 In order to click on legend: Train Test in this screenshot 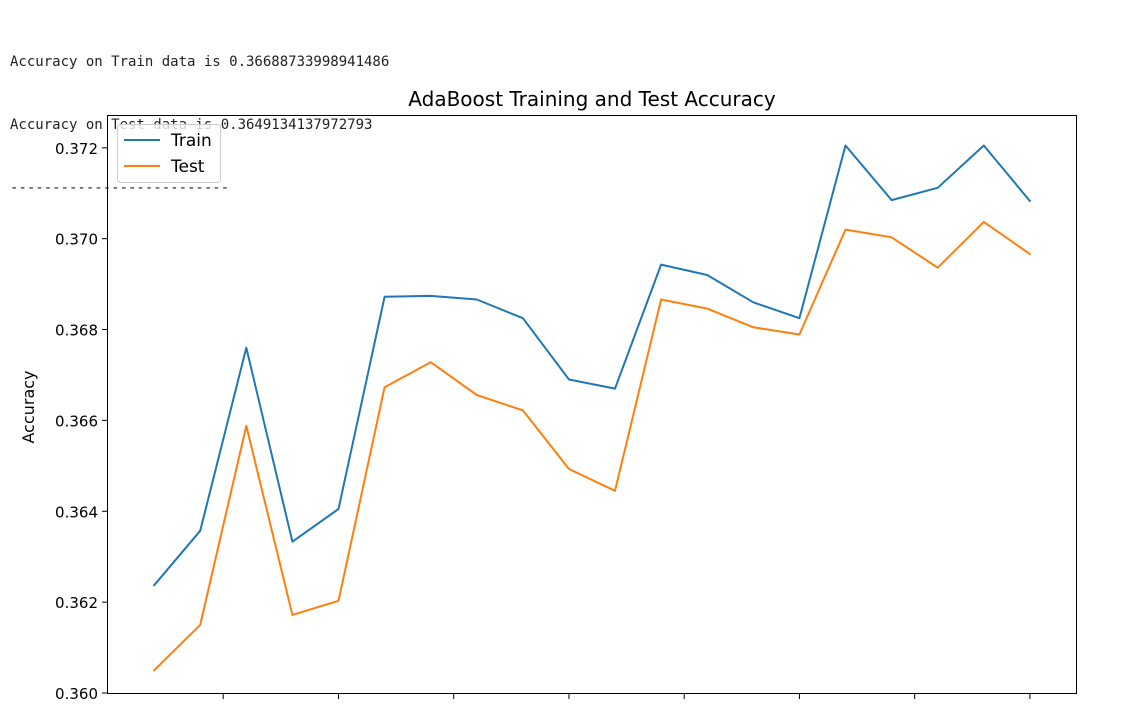, I will do `click(169, 153)`.